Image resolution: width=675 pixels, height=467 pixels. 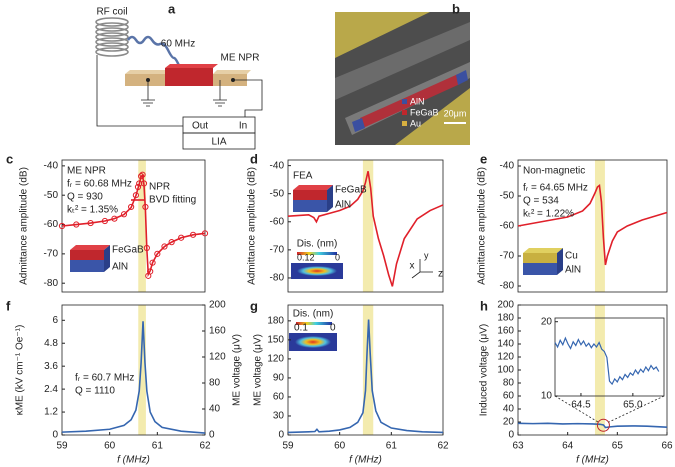 What do you see at coordinates (483, 158) in the screenshot?
I see `panel-label: e` at bounding box center [483, 158].